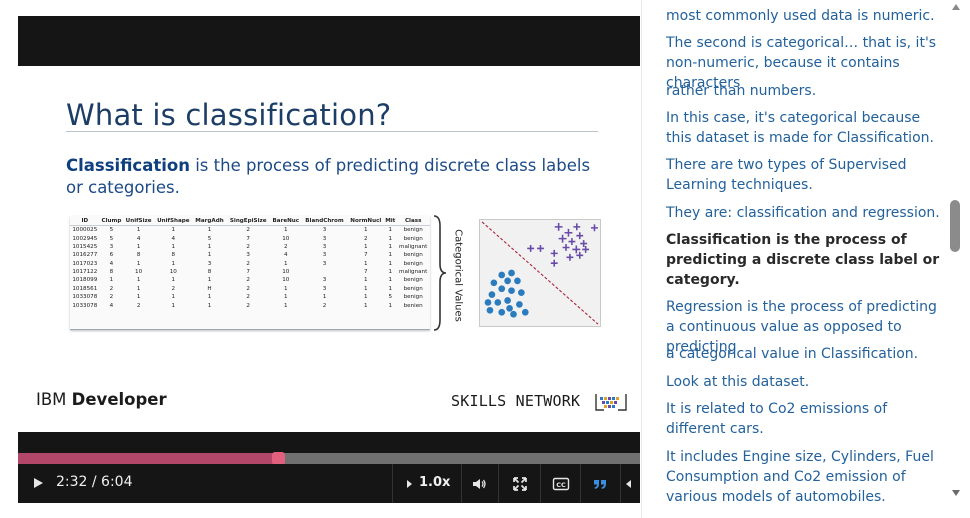  Describe the element at coordinates (111, 221) in the screenshot. I see `table-header-cell: Clump` at that location.